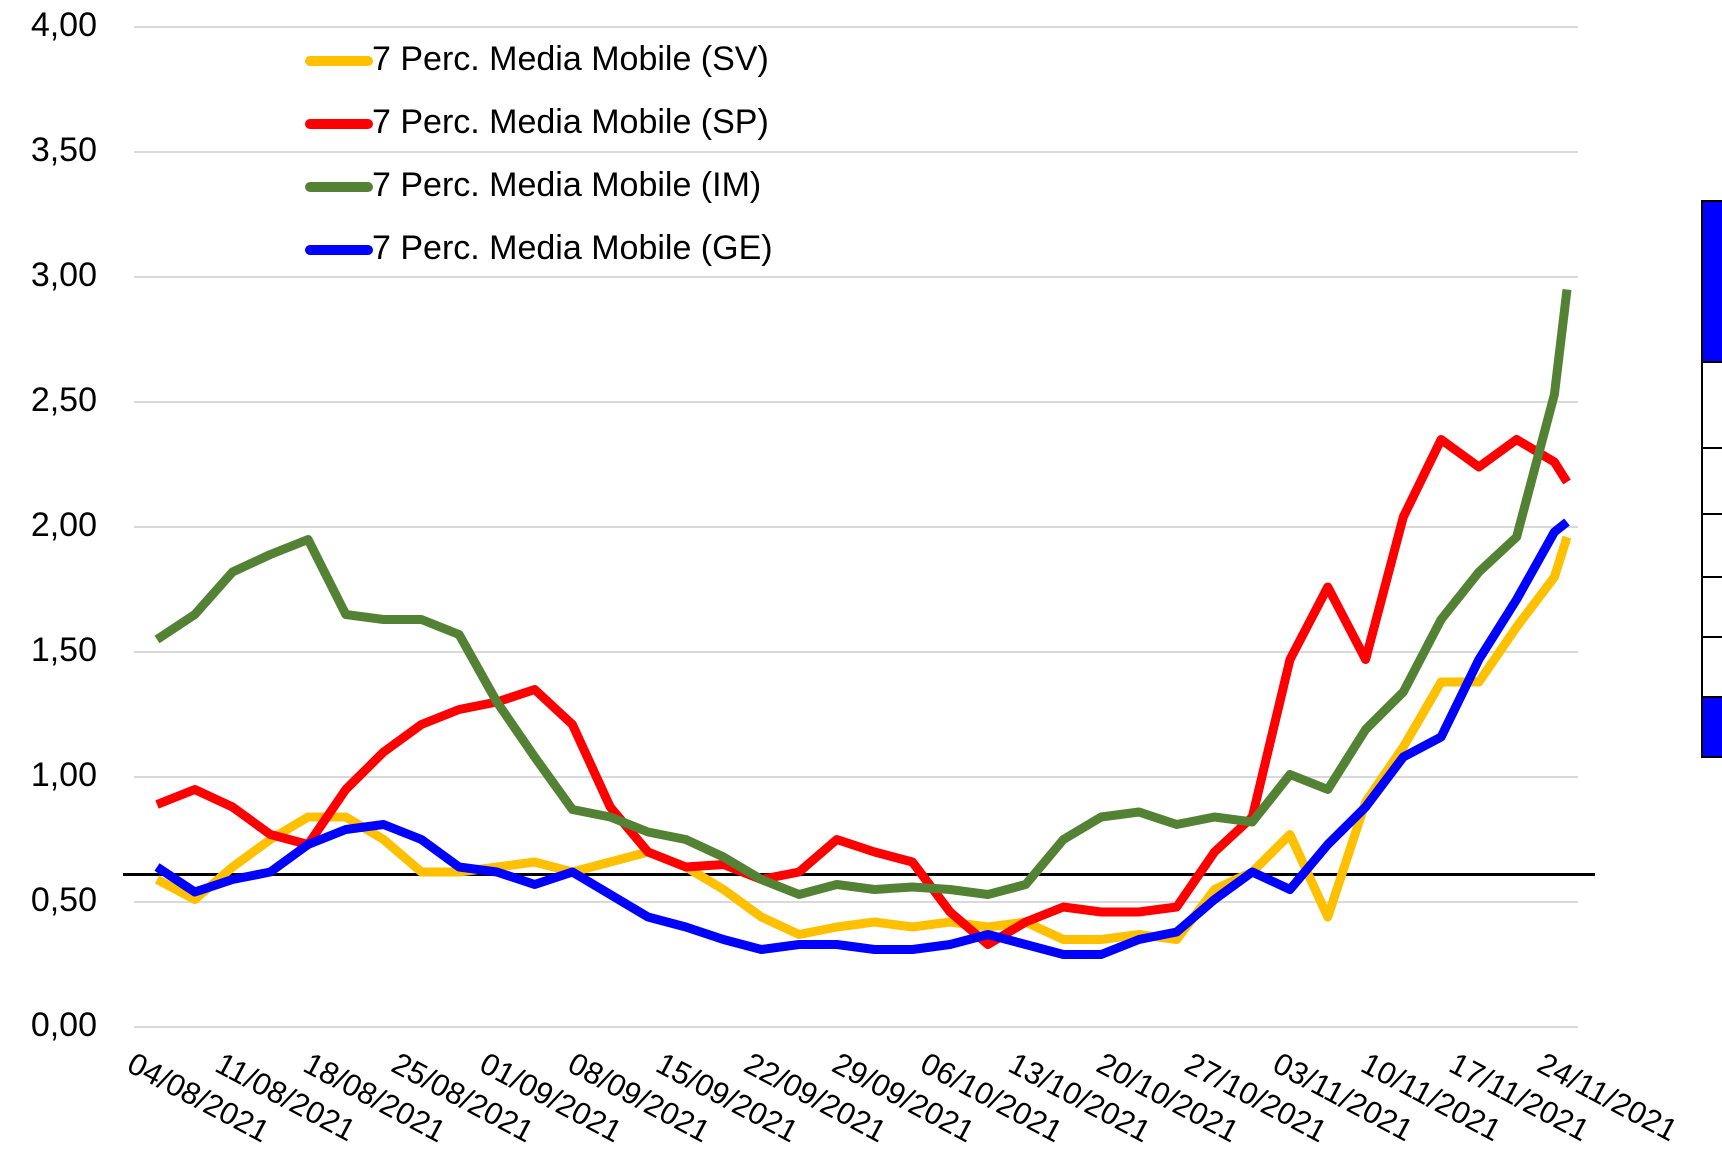 The width and height of the screenshot is (1722, 1156). I want to click on y-tick-label: 1,50, so click(64, 650).